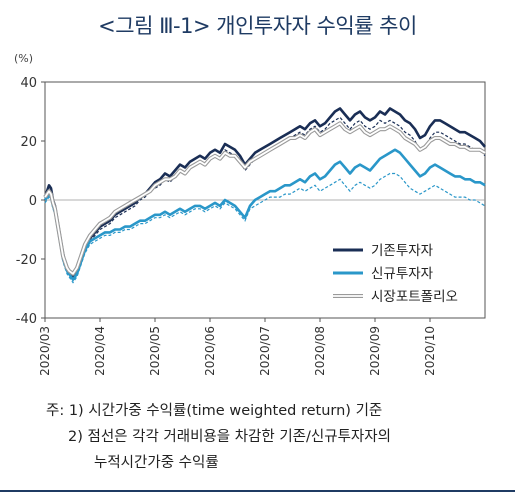 The image size is (515, 498). Describe the element at coordinates (45, 351) in the screenshot. I see `x-tick-label: 2020/03` at that location.